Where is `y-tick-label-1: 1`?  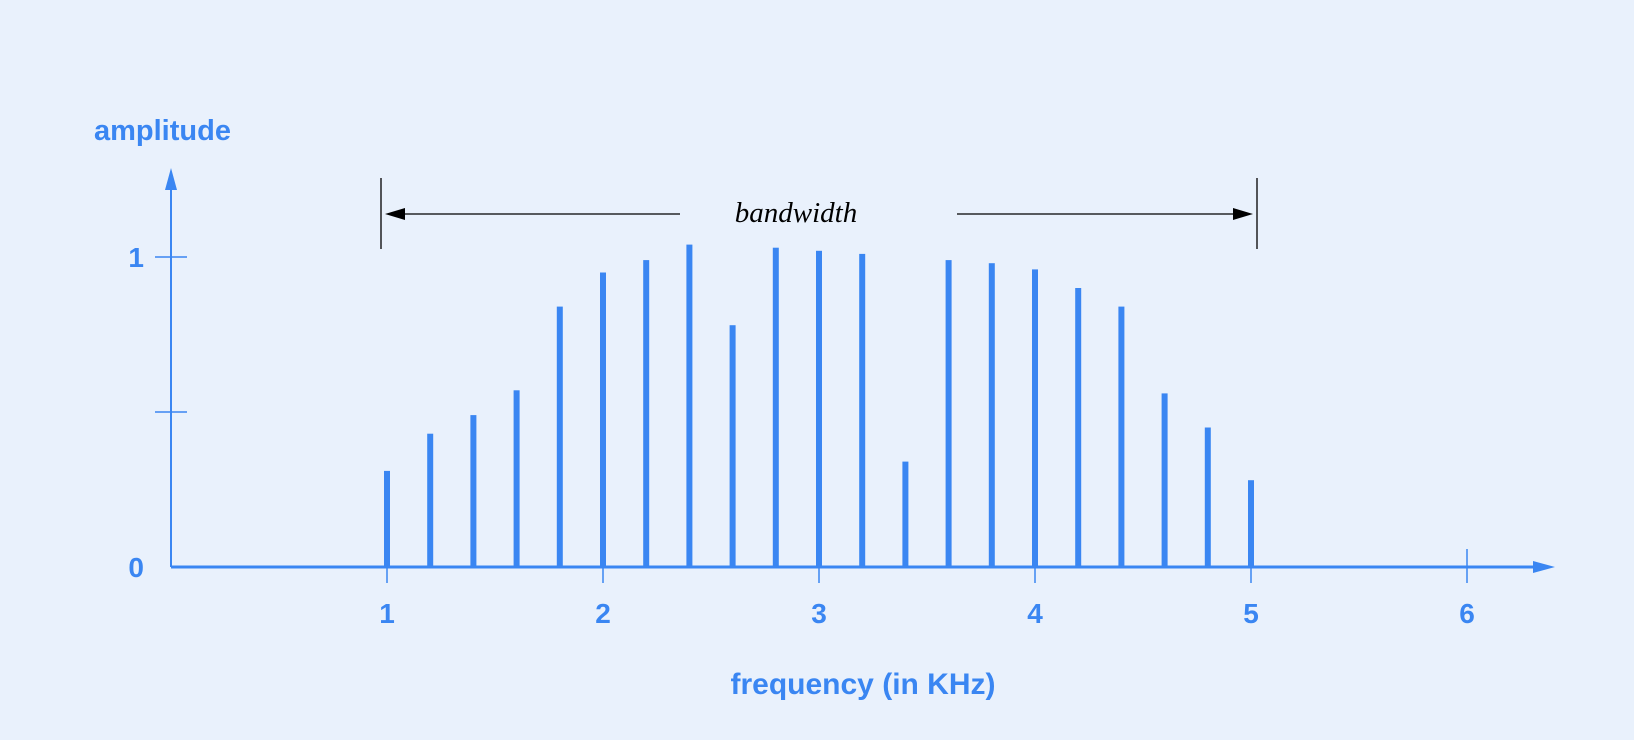
y-tick-label-1: 1 is located at coordinates (136, 257).